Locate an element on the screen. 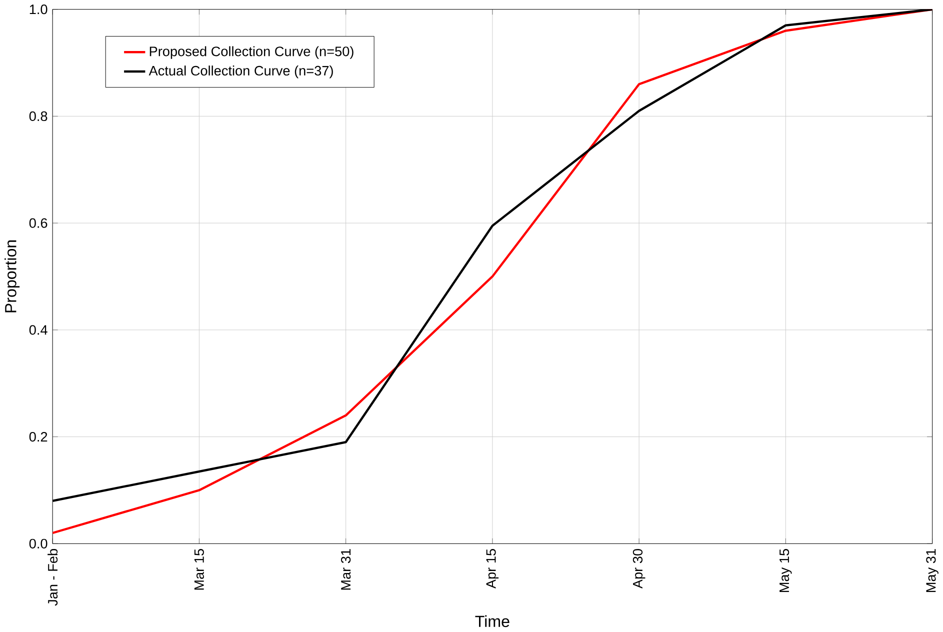 This screenshot has height=632, width=943. x-tick-label: May 31 is located at coordinates (932, 570).